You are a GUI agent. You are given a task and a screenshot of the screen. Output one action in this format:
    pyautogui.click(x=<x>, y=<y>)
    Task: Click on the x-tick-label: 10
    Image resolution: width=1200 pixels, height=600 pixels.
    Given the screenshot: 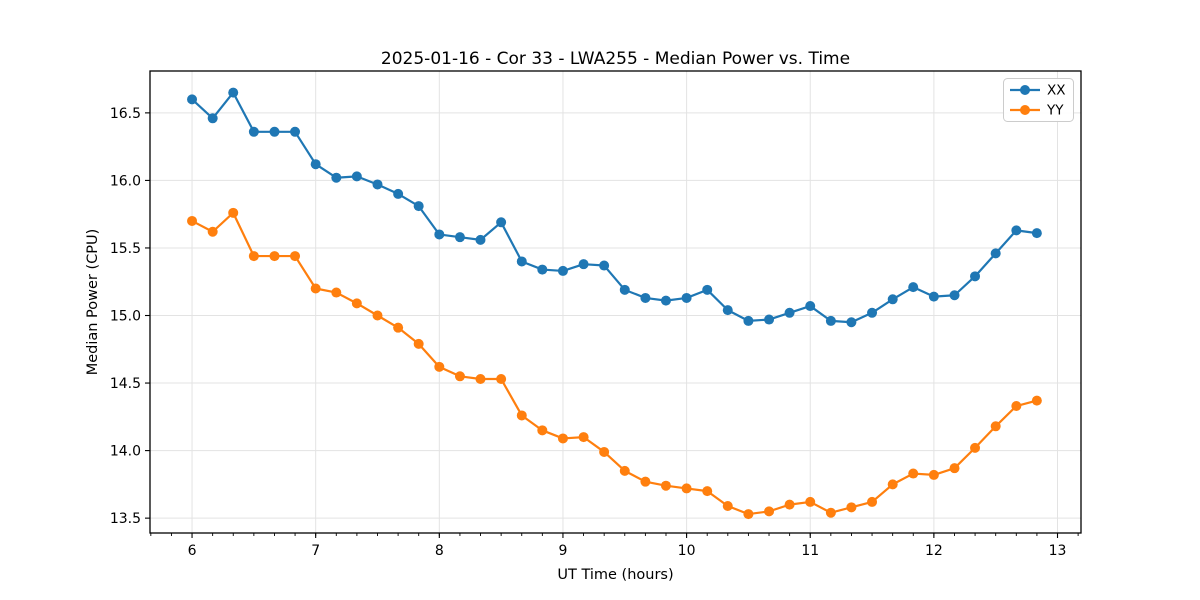 What is the action you would take?
    pyautogui.click(x=687, y=551)
    